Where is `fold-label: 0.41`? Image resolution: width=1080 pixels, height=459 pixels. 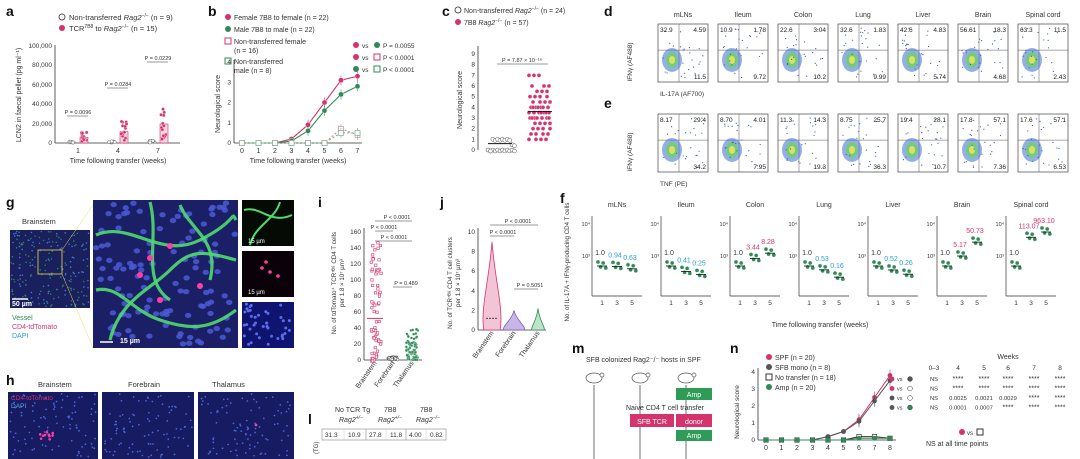
fold-label: 0.41 is located at coordinates (684, 260).